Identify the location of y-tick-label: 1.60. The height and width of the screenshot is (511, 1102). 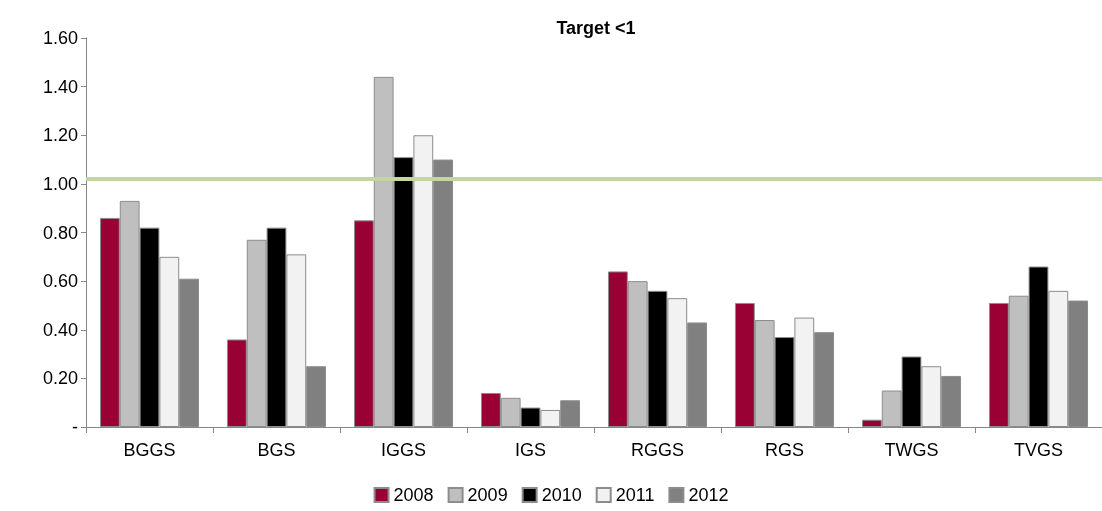
(60, 38).